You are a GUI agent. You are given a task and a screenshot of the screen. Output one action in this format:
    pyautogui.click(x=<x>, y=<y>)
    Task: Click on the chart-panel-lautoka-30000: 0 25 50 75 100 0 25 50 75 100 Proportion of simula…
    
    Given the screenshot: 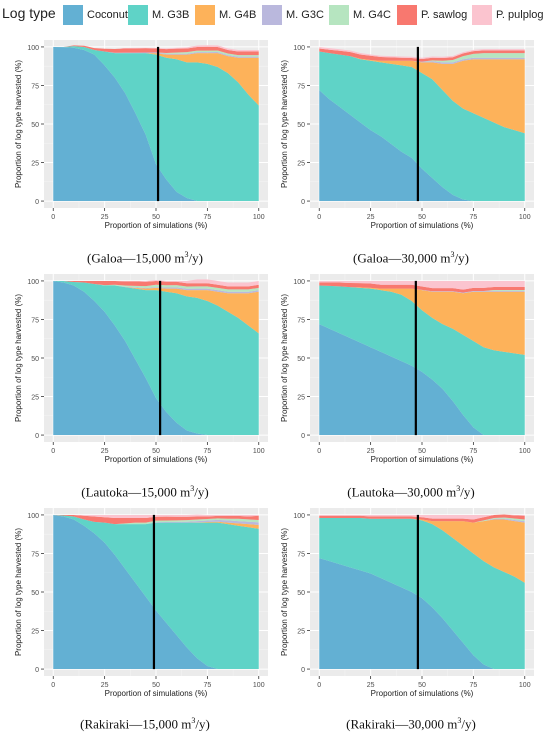 What is the action you would take?
    pyautogui.click(x=407, y=369)
    